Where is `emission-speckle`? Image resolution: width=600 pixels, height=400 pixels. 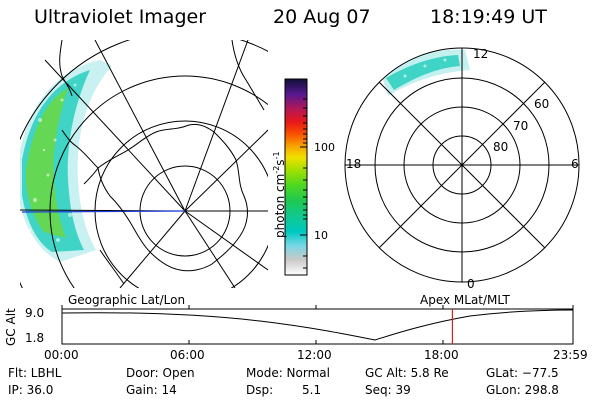 emission-speckle is located at coordinates (60, 162).